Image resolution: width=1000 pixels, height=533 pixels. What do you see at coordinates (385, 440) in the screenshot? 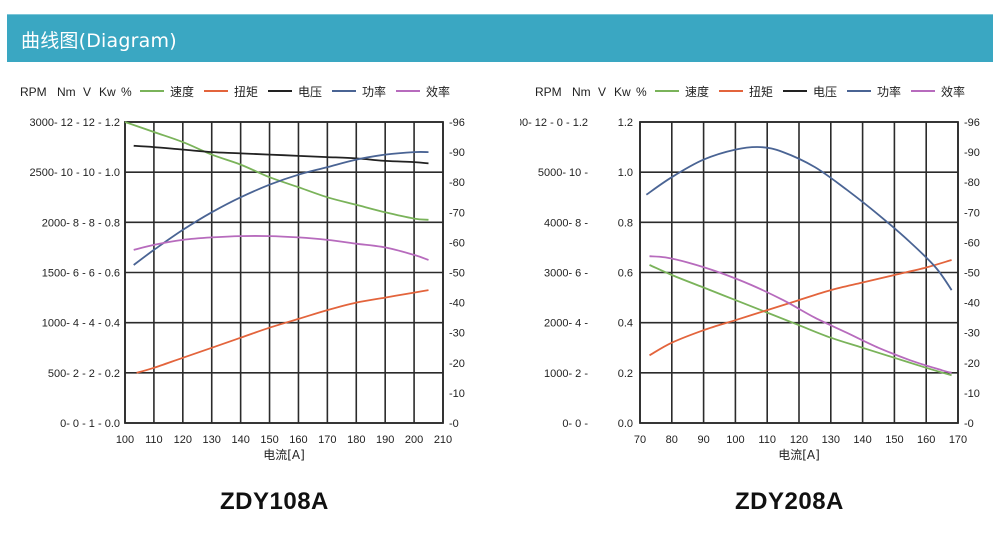
I see `x-tick-label: 190` at bounding box center [385, 440].